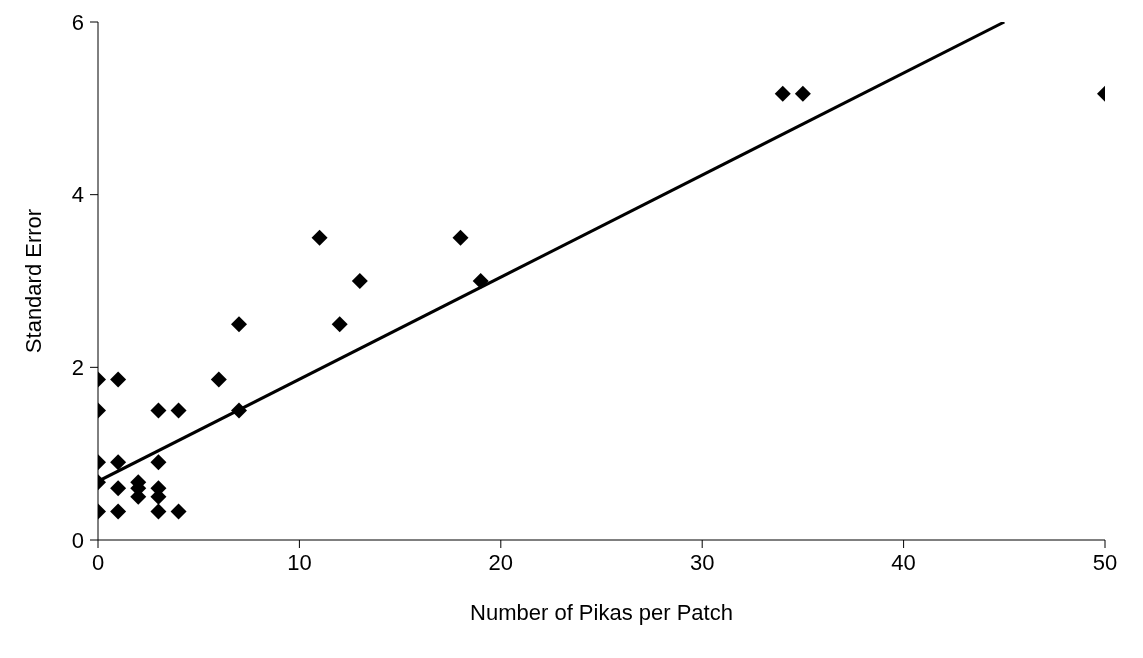 This screenshot has height=658, width=1143. Describe the element at coordinates (77, 368) in the screenshot. I see `y-tick-label: 2` at that location.